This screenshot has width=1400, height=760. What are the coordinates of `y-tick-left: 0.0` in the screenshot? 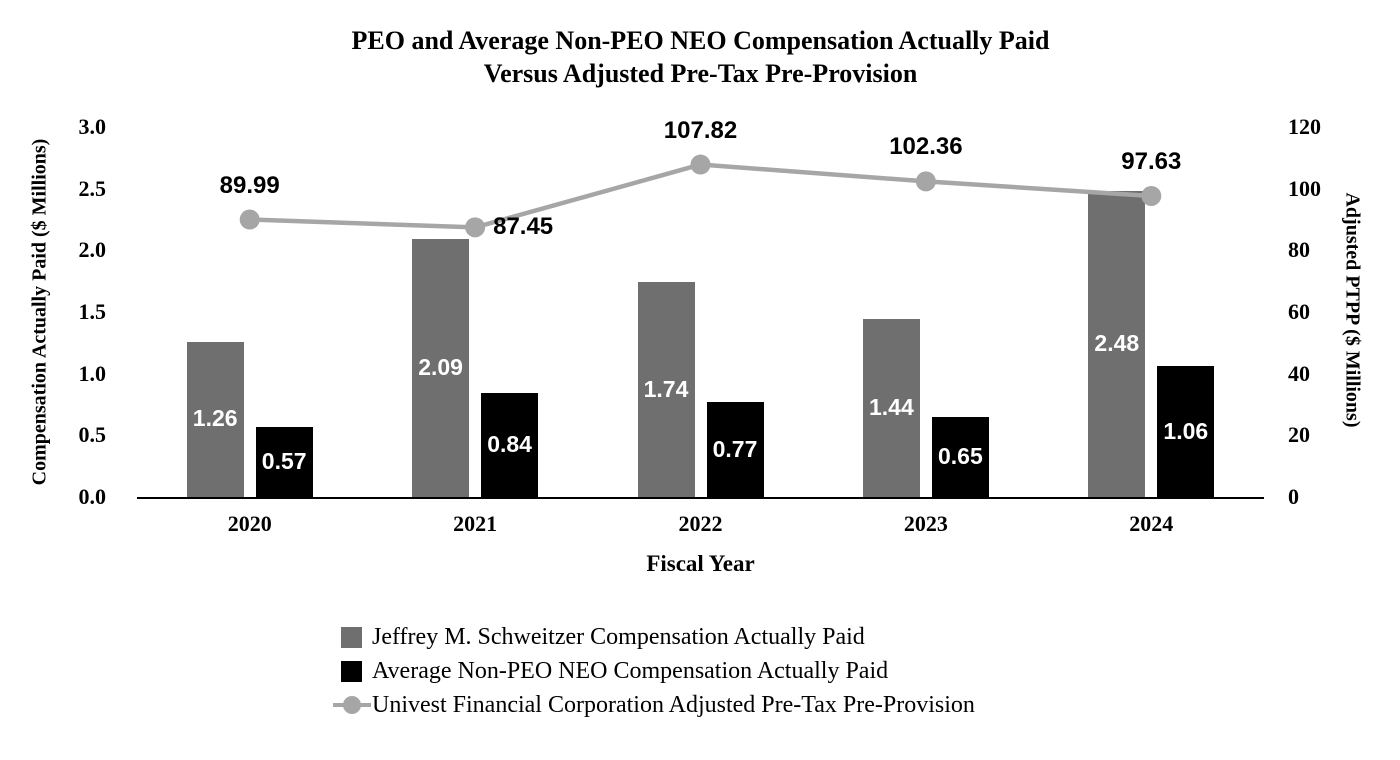 It's located at (92, 496).